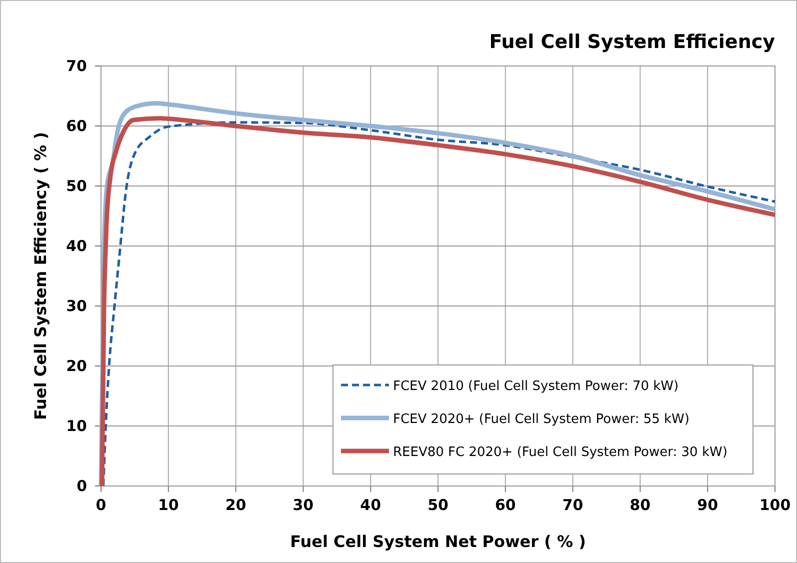  Describe the element at coordinates (371, 505) in the screenshot. I see `x-tick-label: 40` at that location.